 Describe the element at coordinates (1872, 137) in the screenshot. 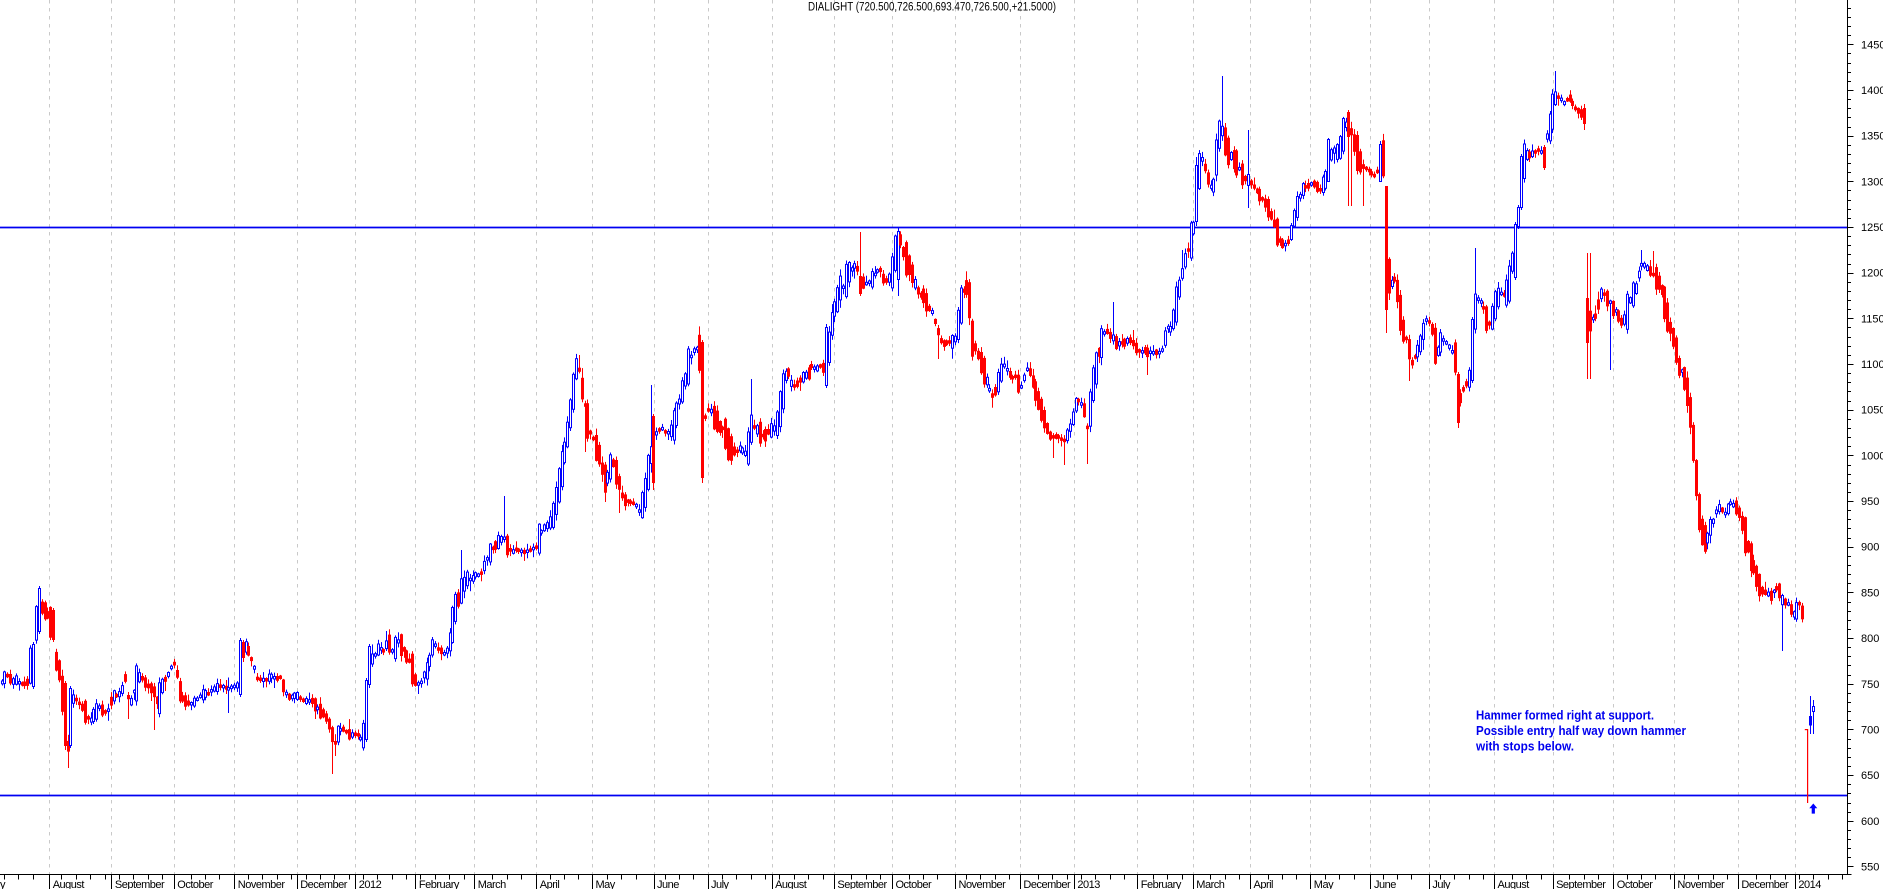

I see `svg-text: 1350` at that location.